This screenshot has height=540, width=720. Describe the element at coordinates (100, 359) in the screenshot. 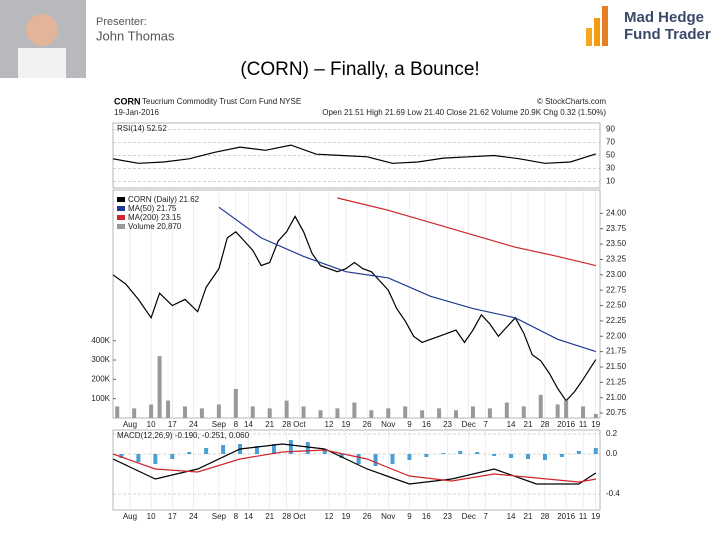

I see `y2-tick-label: 300K` at that location.